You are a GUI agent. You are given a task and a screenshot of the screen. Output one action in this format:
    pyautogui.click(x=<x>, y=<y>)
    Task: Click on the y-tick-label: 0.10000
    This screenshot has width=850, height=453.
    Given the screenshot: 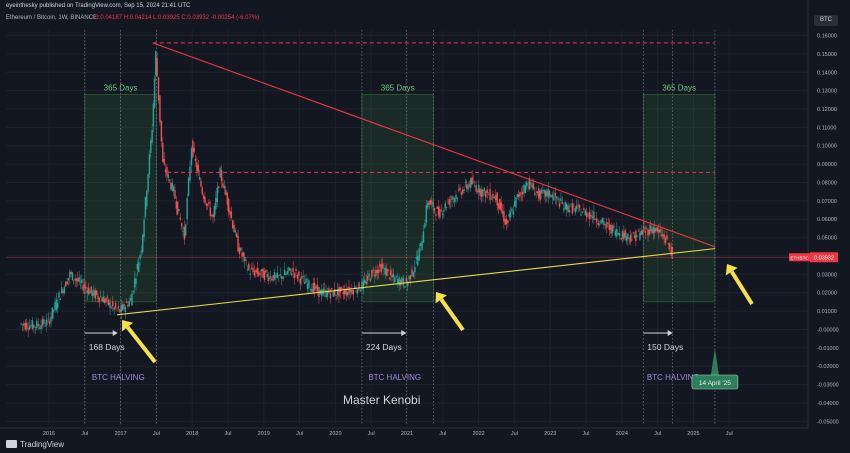 What is the action you would take?
    pyautogui.click(x=827, y=147)
    